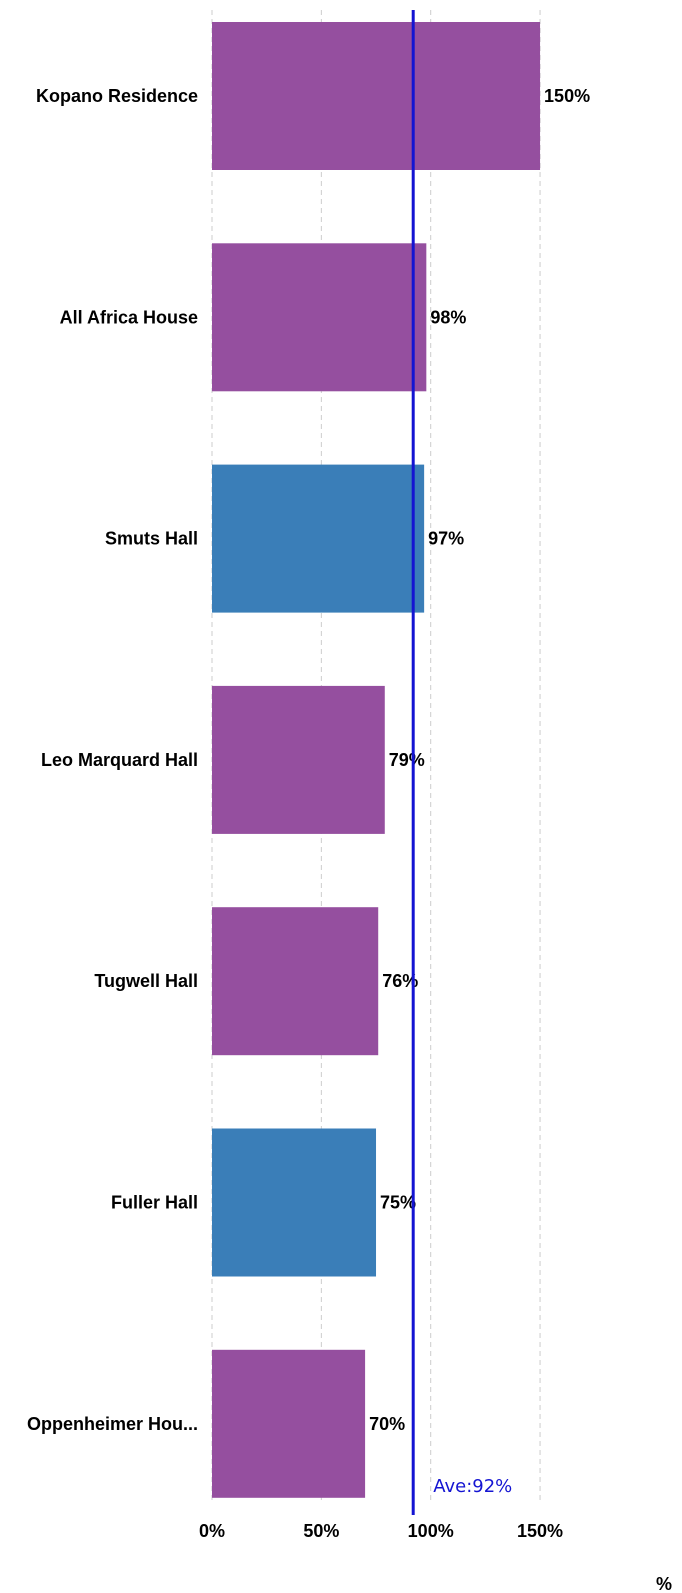 This screenshot has height=1593, width=682. Describe the element at coordinates (146, 981) in the screenshot. I see `category-label-4: Tugwell Hall` at that location.